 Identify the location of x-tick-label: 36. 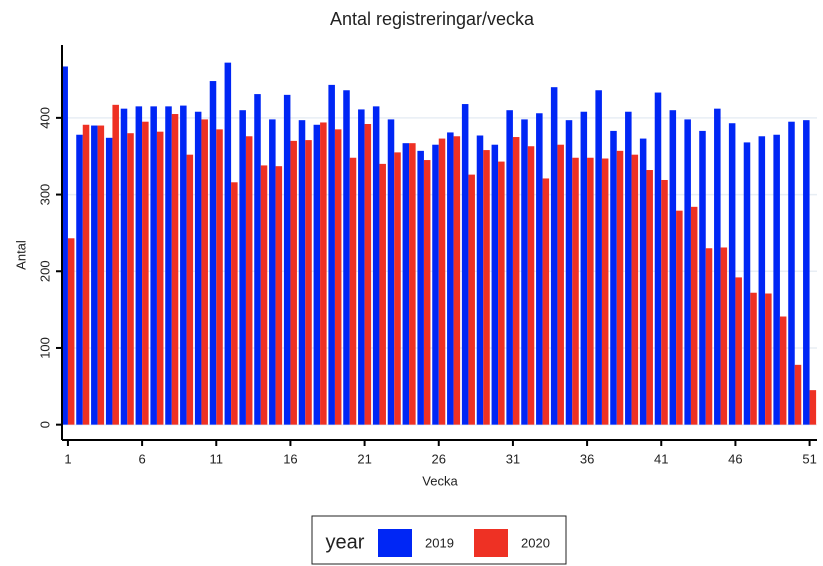
(587, 458).